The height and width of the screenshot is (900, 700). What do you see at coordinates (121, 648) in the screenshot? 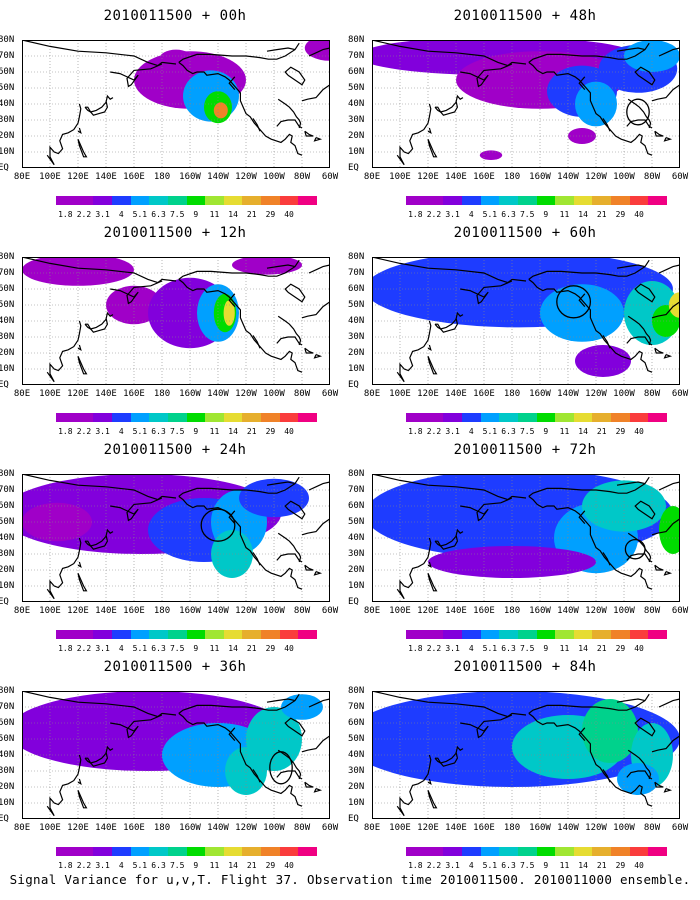
I see `colorbar-label: 4` at bounding box center [121, 648].